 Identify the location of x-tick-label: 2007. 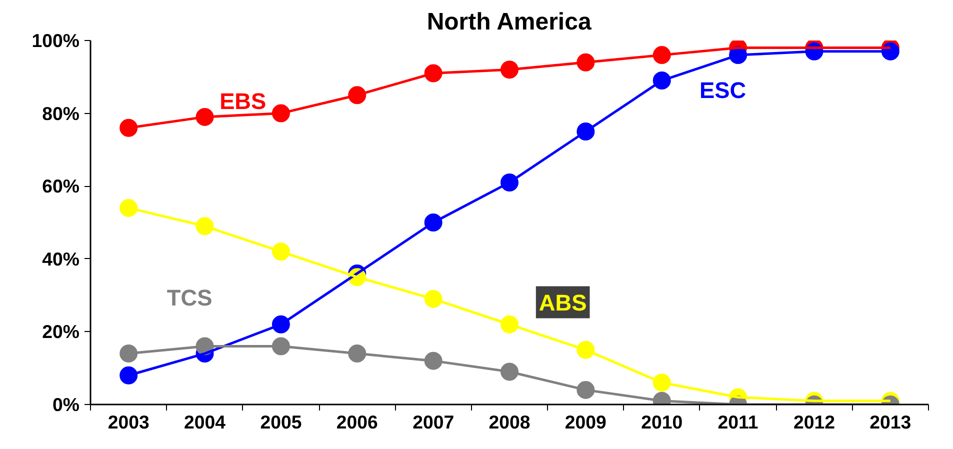
(433, 422).